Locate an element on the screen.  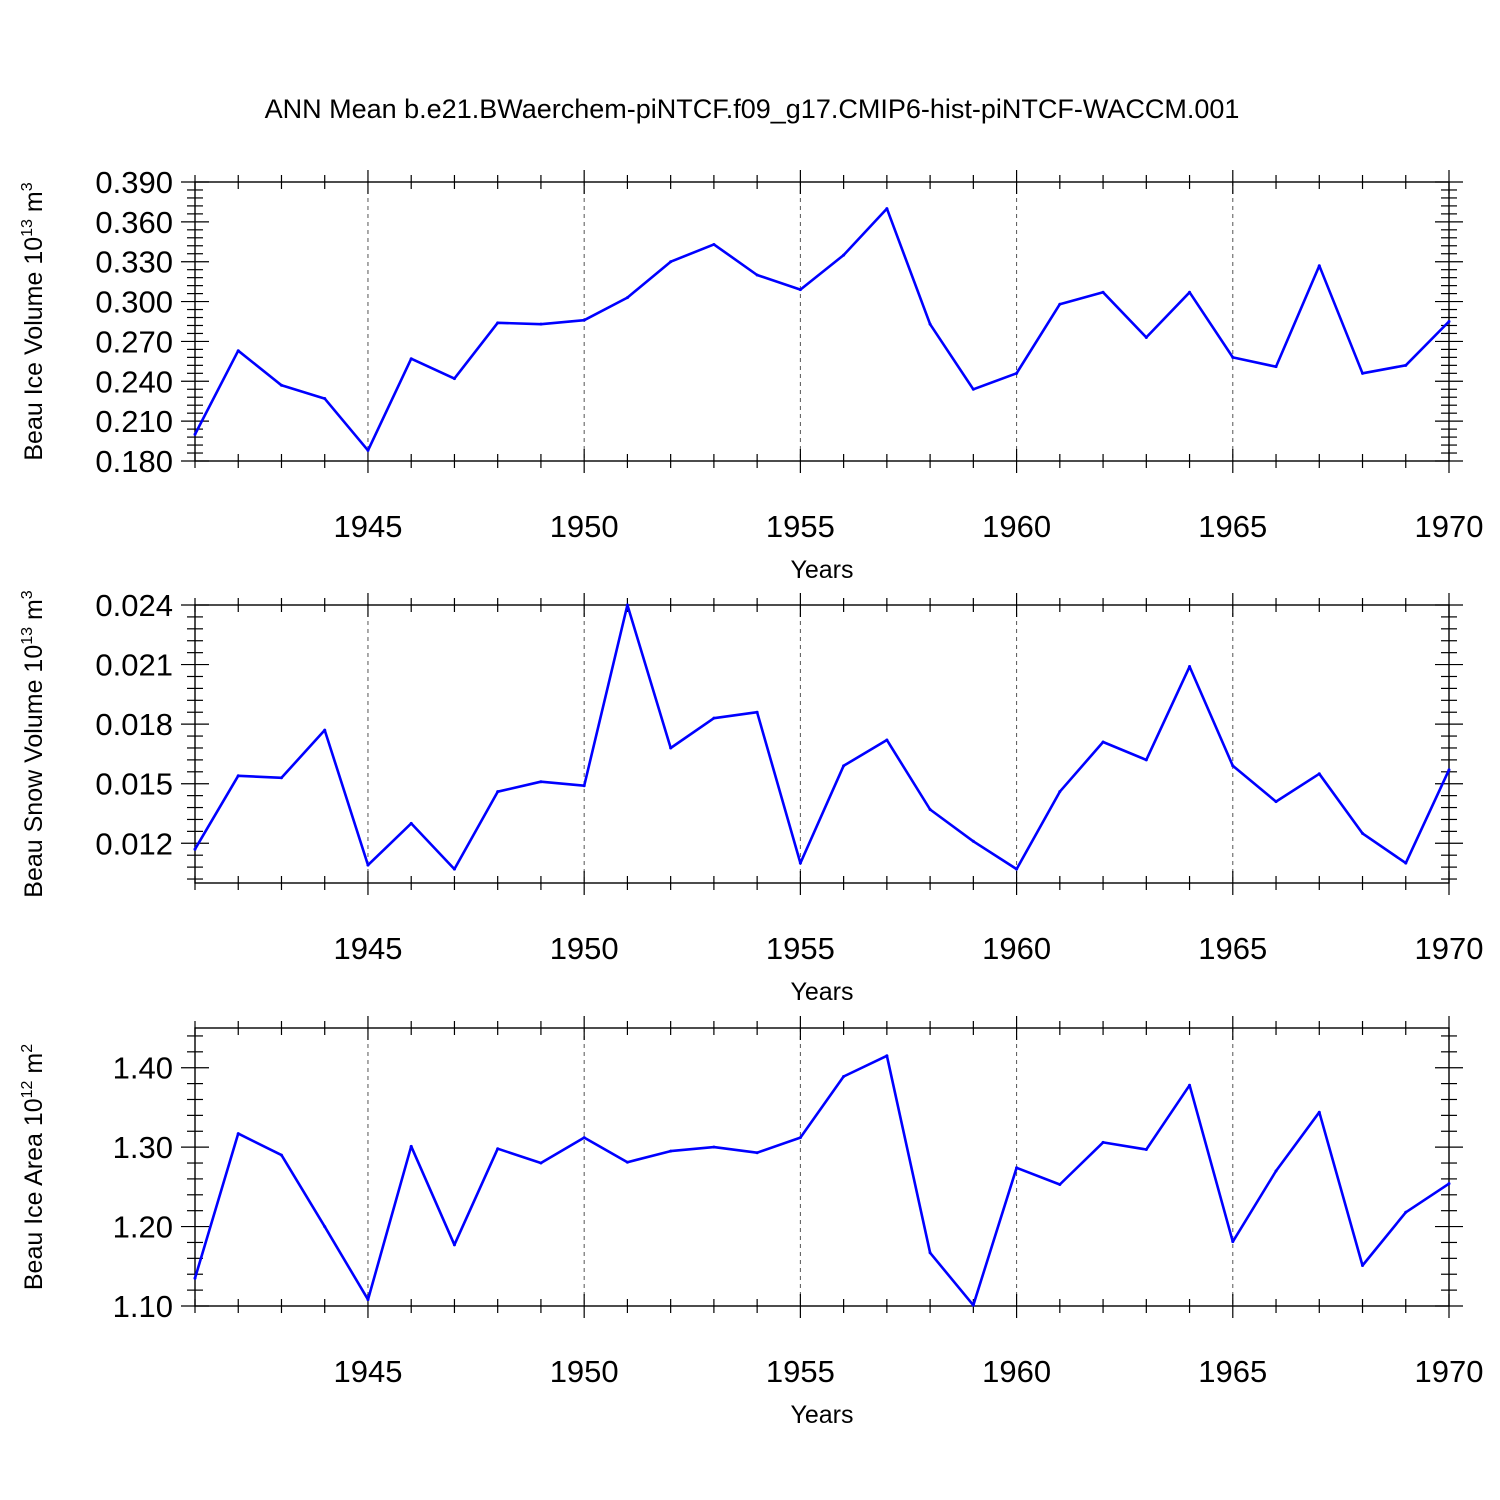
x-tick-label: 1955 is located at coordinates (800, 1371).